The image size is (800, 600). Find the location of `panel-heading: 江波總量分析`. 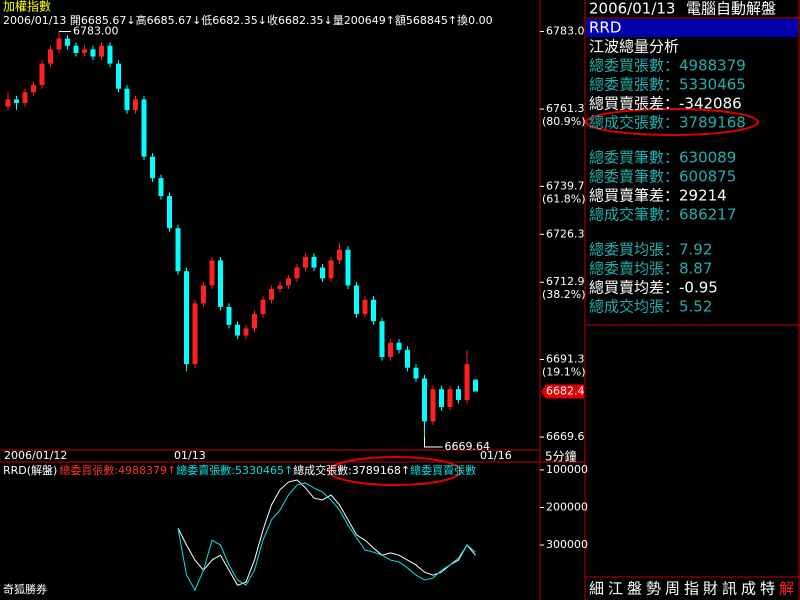

panel-heading: 江波總量分析 is located at coordinates (634, 47).